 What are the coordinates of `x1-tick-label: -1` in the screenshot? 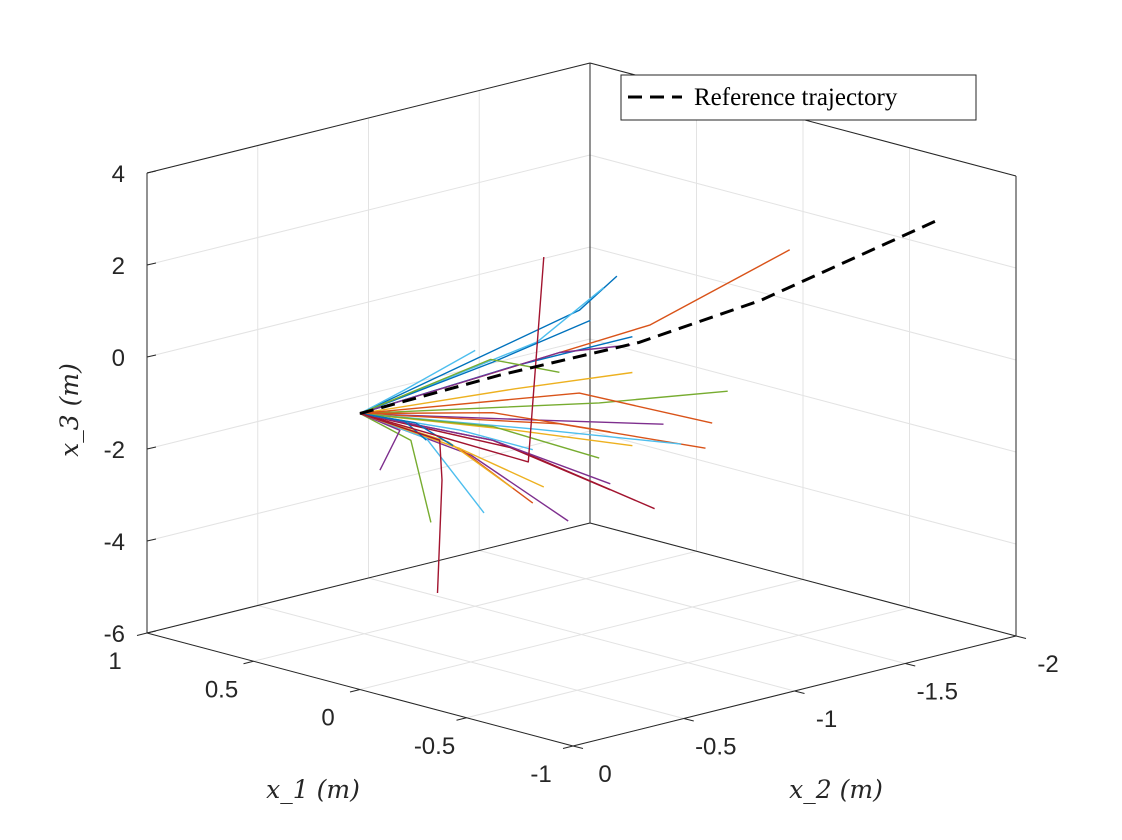 It's located at (540, 774).